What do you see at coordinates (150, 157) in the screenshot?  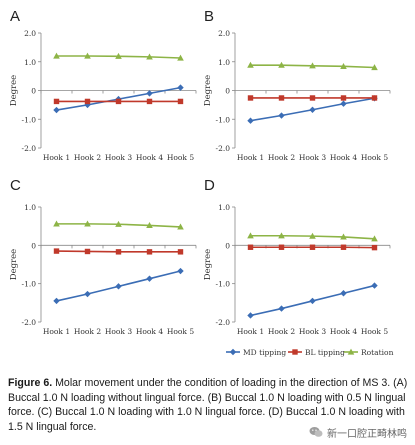 I see `x-tick-label: Hook 4` at bounding box center [150, 157].